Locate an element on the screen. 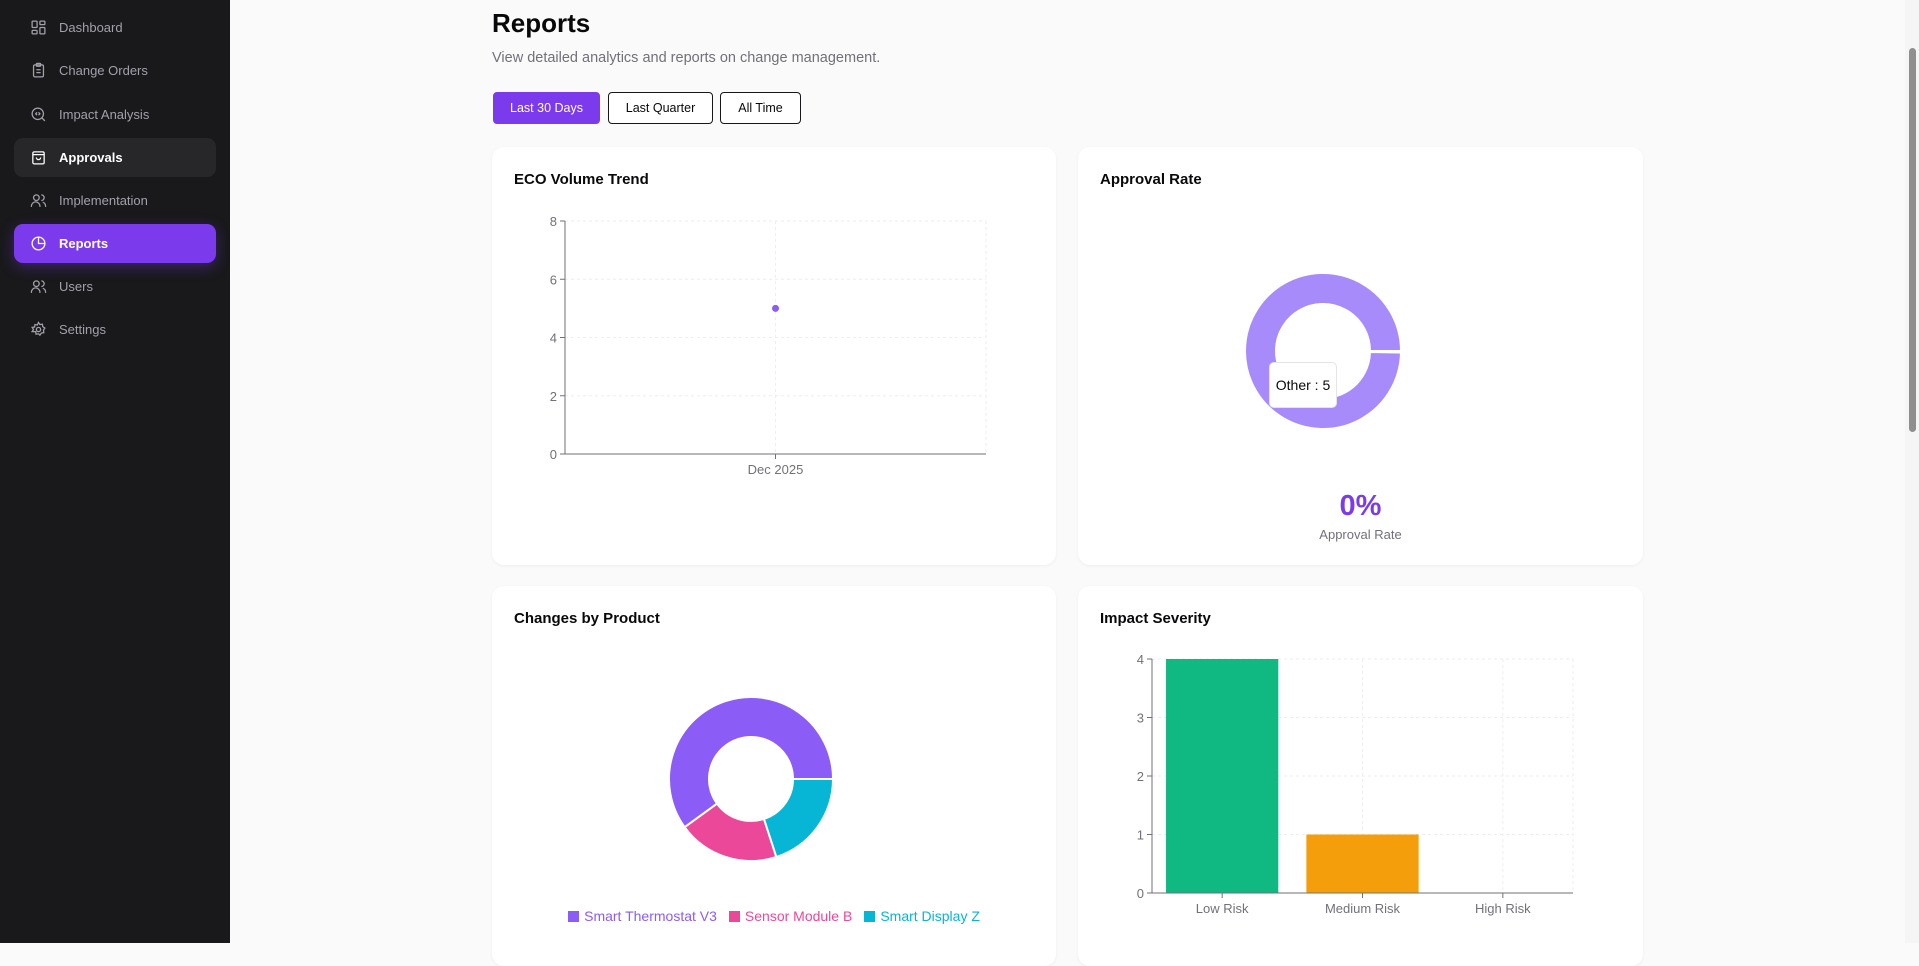 The height and width of the screenshot is (966, 1919). product-donut-chart is located at coordinates (751, 779).